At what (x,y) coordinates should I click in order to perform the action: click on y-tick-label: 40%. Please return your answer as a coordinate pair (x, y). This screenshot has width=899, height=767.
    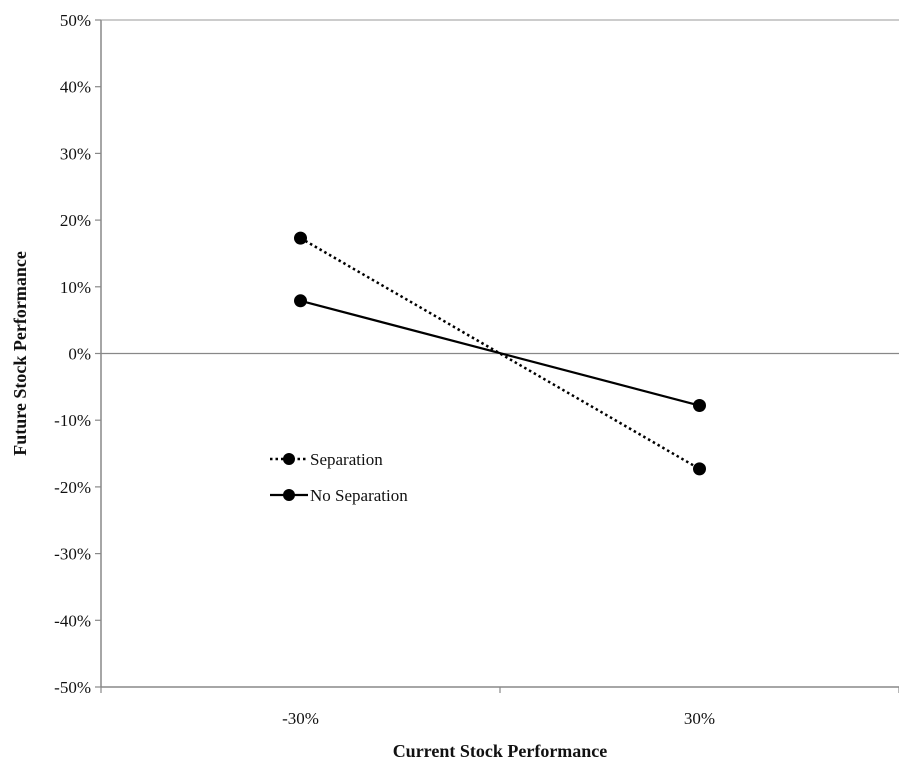
    Looking at the image, I should click on (75, 87).